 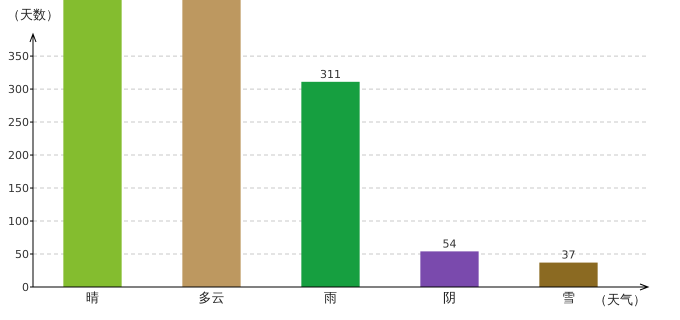 I want to click on y-tick-label: 250, so click(x=18, y=123).